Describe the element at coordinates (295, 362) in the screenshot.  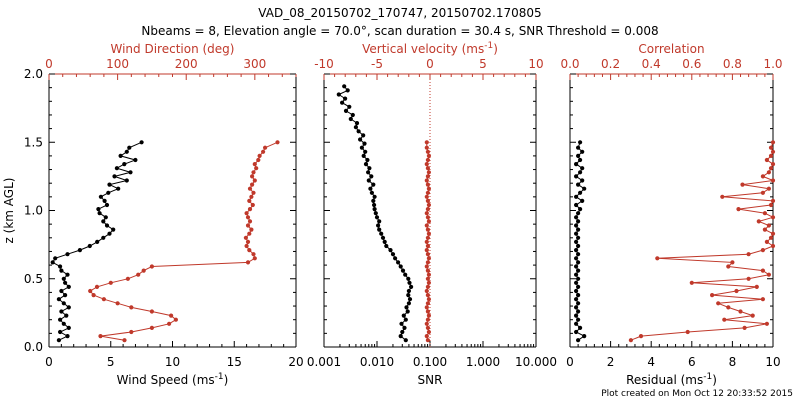
I see `x-tick-label: 20` at that location.